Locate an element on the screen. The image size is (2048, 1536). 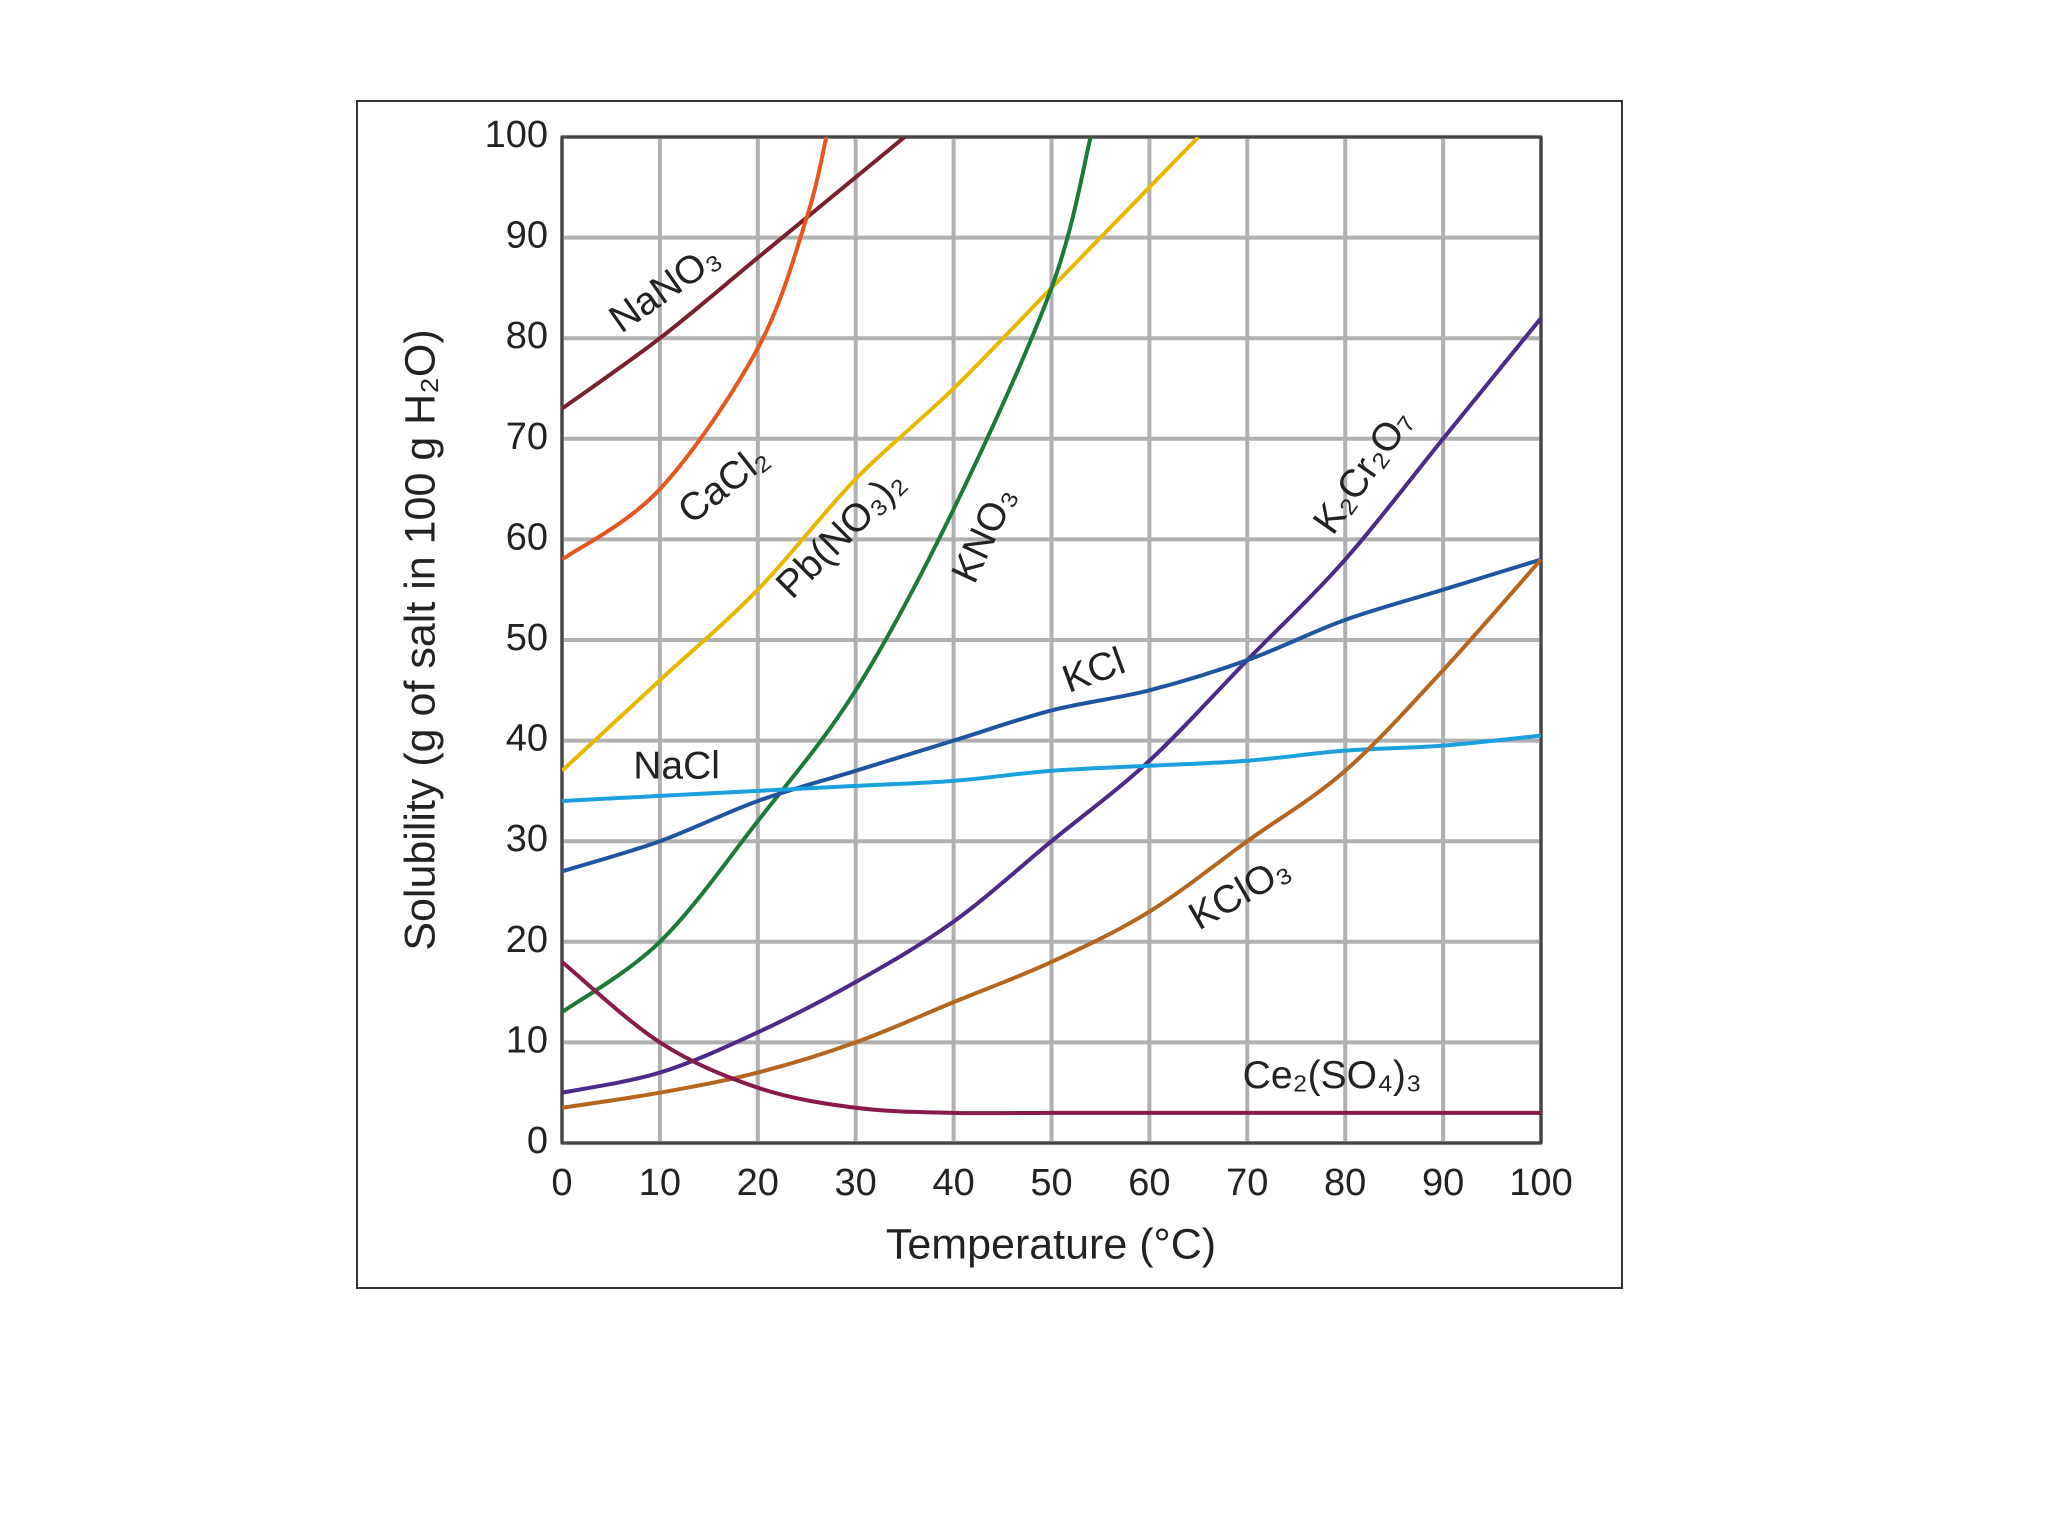
x-tick-label: 40 is located at coordinates (953, 1183).